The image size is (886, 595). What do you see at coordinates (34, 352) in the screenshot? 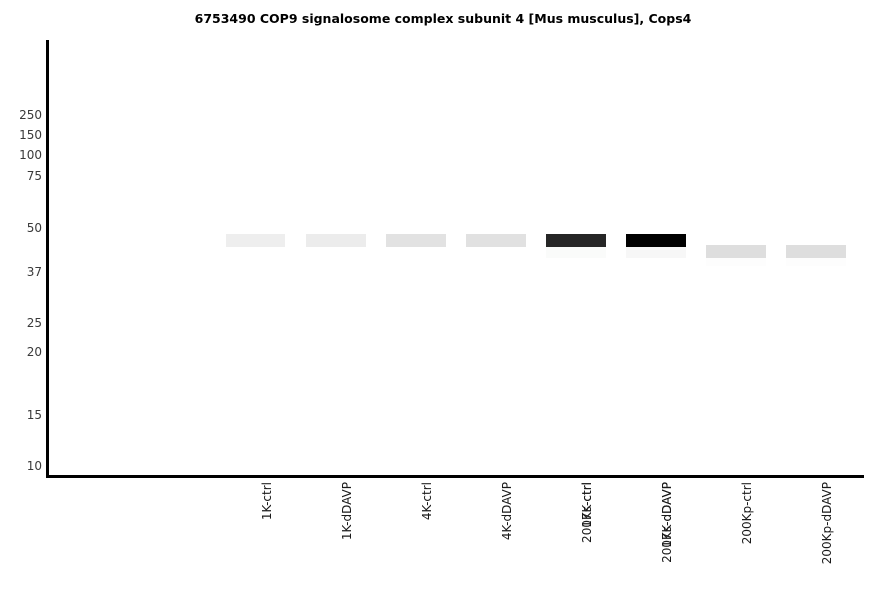
I see `y-axis-tick-label-text: 20` at bounding box center [34, 352].